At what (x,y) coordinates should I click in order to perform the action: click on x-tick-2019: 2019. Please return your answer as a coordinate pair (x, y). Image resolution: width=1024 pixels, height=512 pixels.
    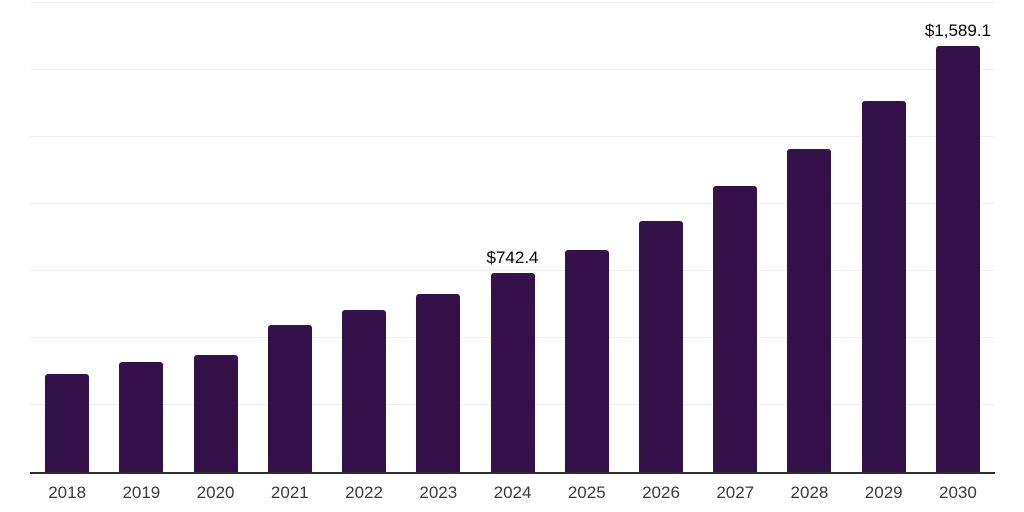
    Looking at the image, I should click on (141, 492).